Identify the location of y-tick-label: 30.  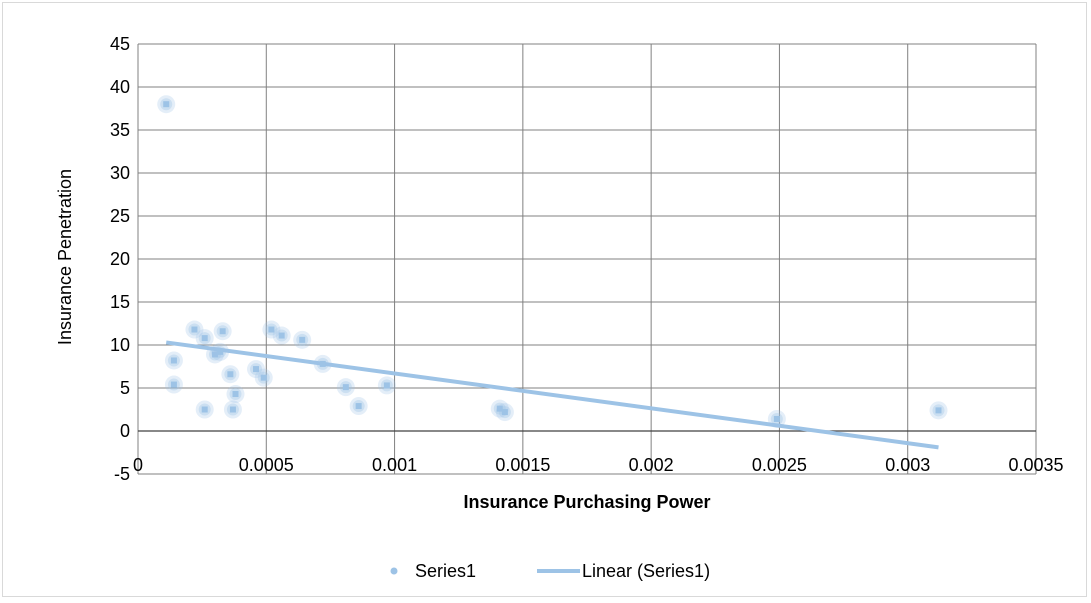
(120, 173).